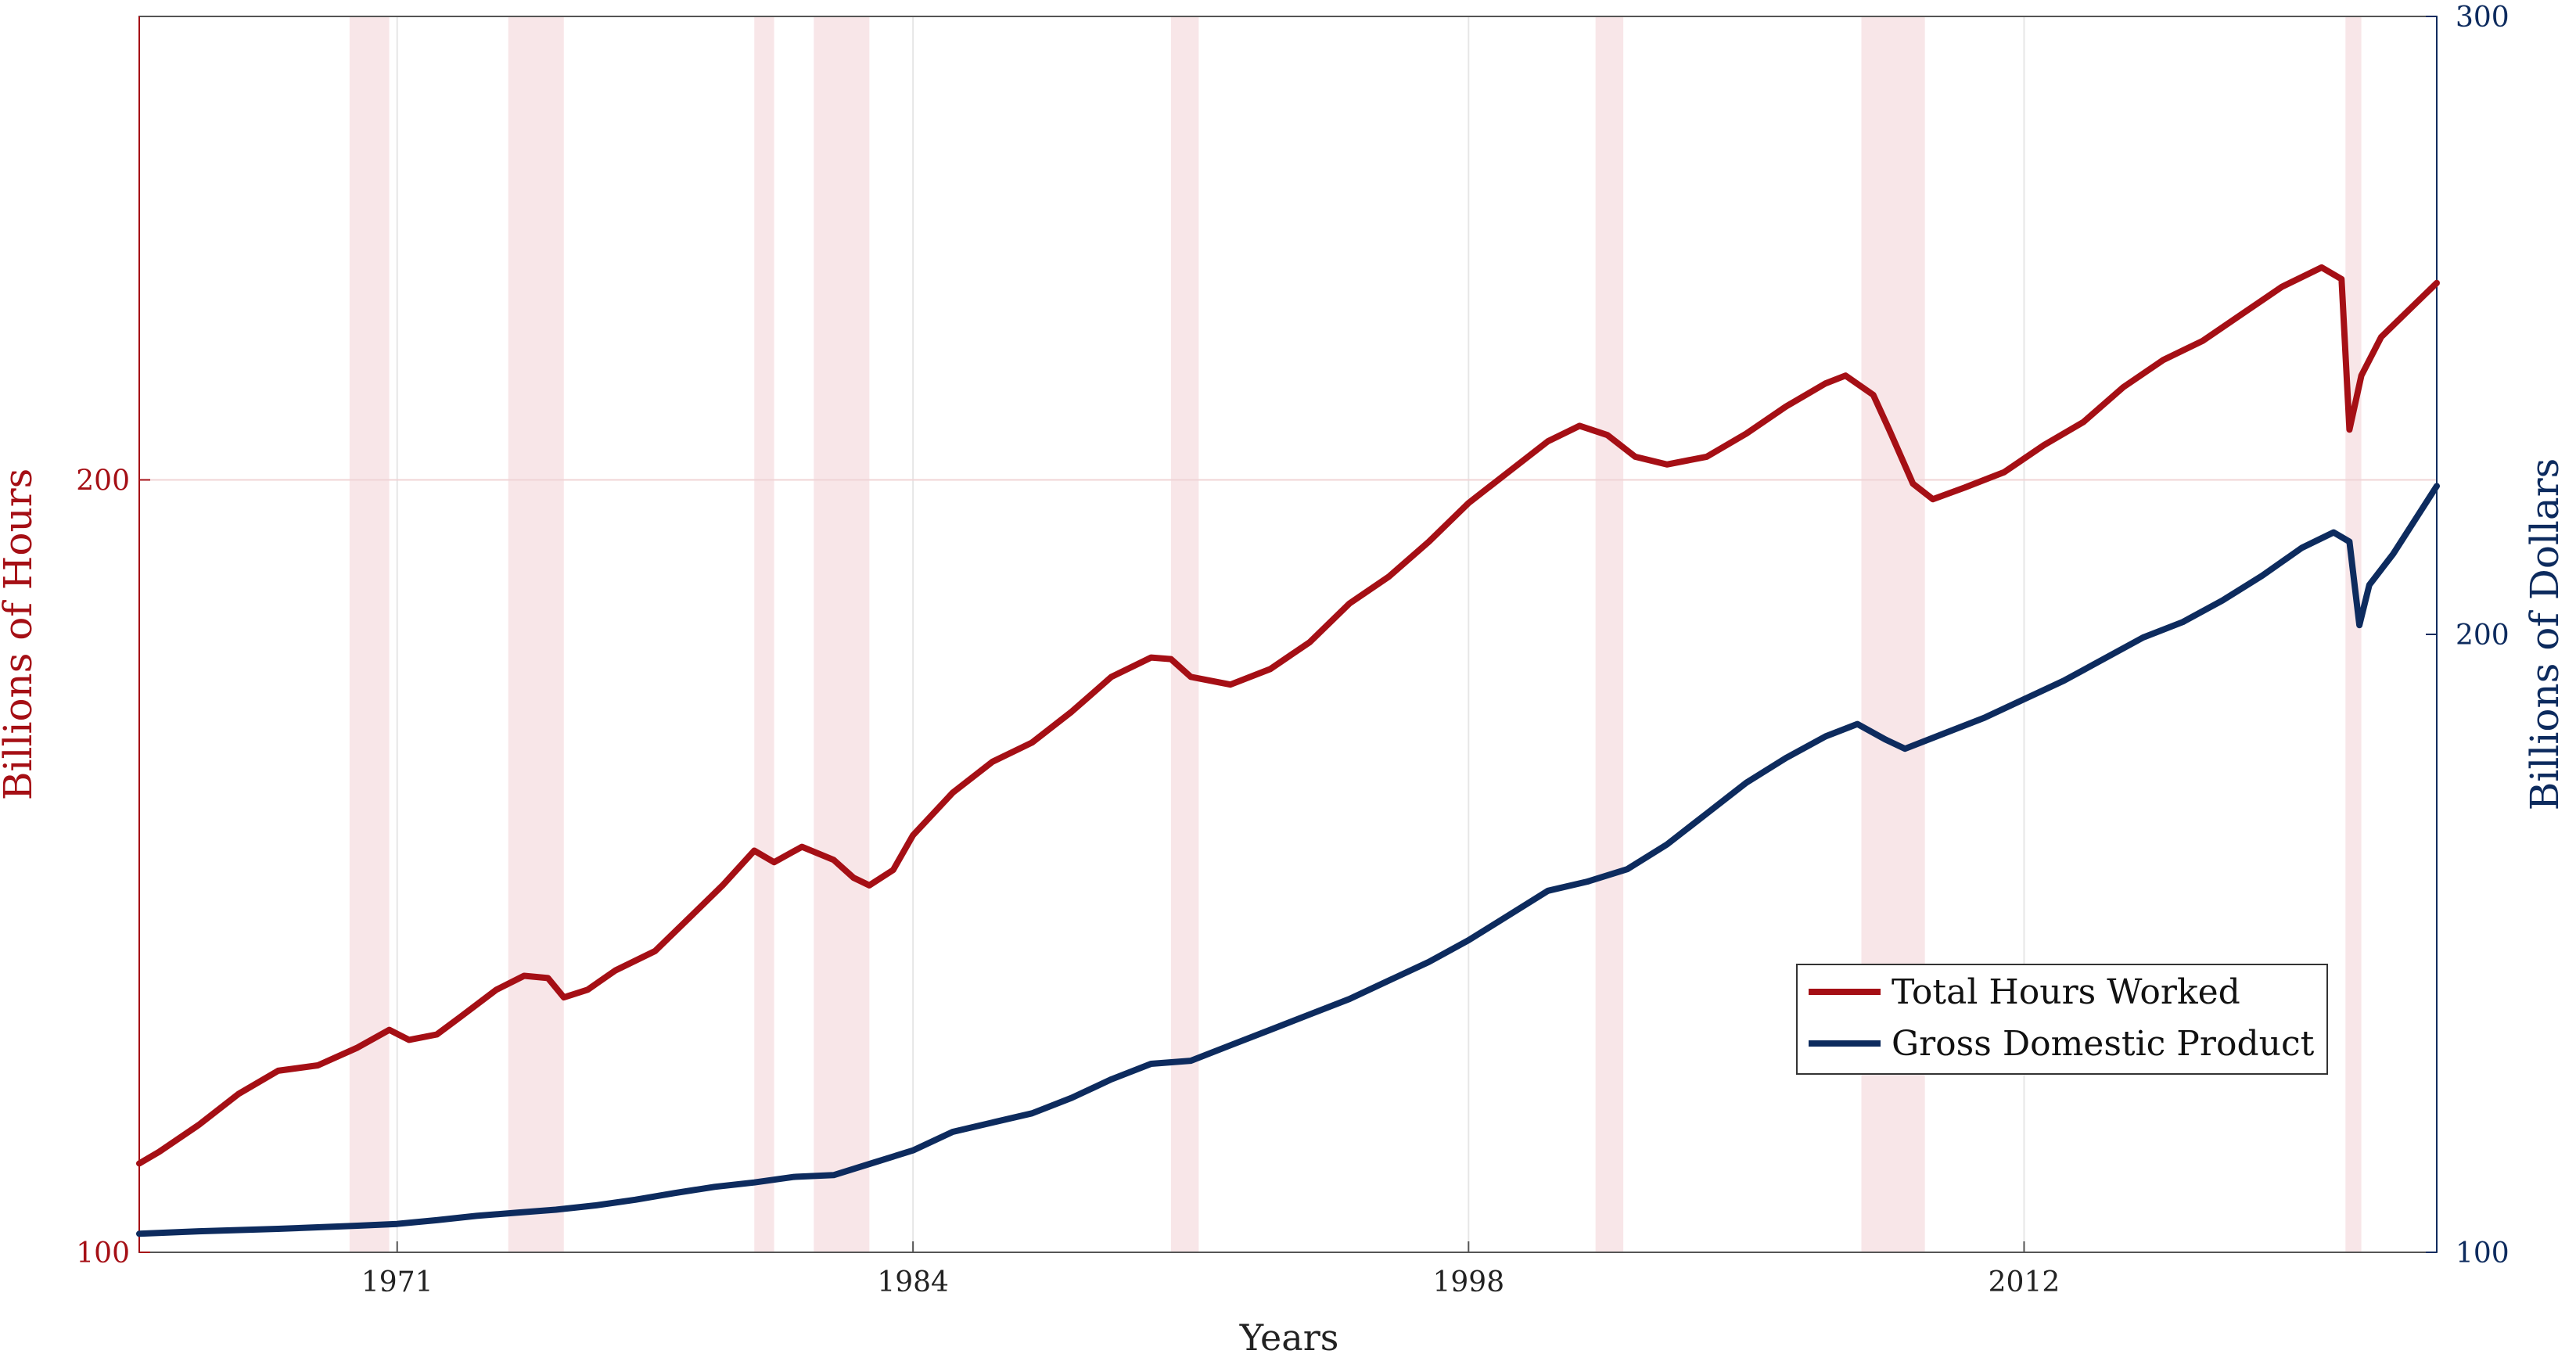  Describe the element at coordinates (103, 481) in the screenshot. I see `y-left-tick-label-1: 200` at that location.